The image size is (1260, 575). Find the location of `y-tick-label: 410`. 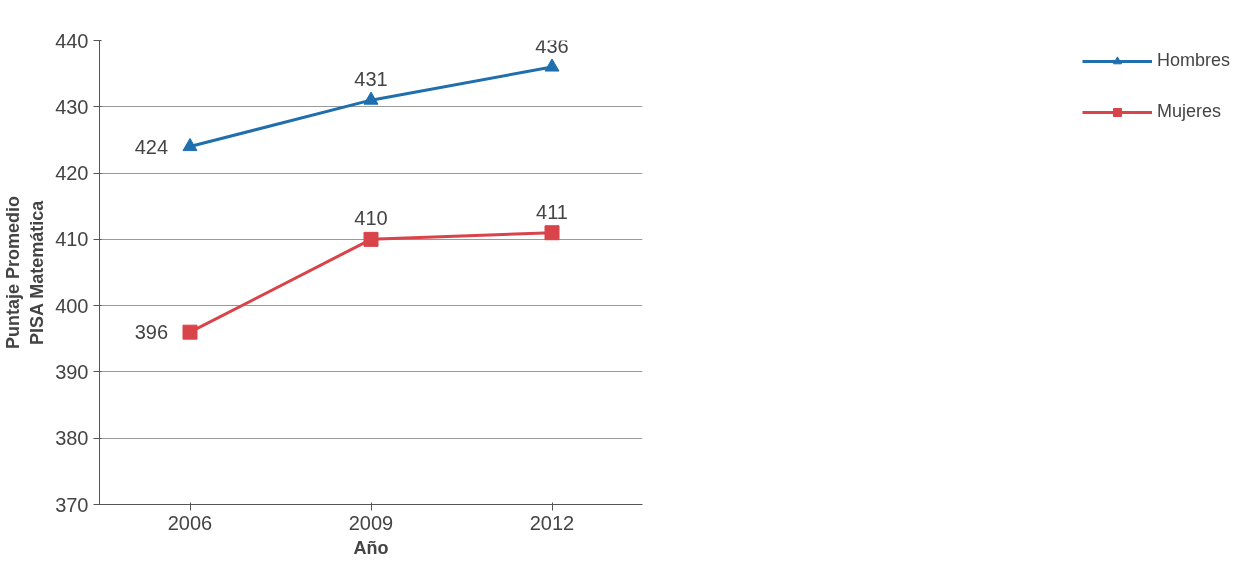

y-tick-label: 410 is located at coordinates (72, 239).